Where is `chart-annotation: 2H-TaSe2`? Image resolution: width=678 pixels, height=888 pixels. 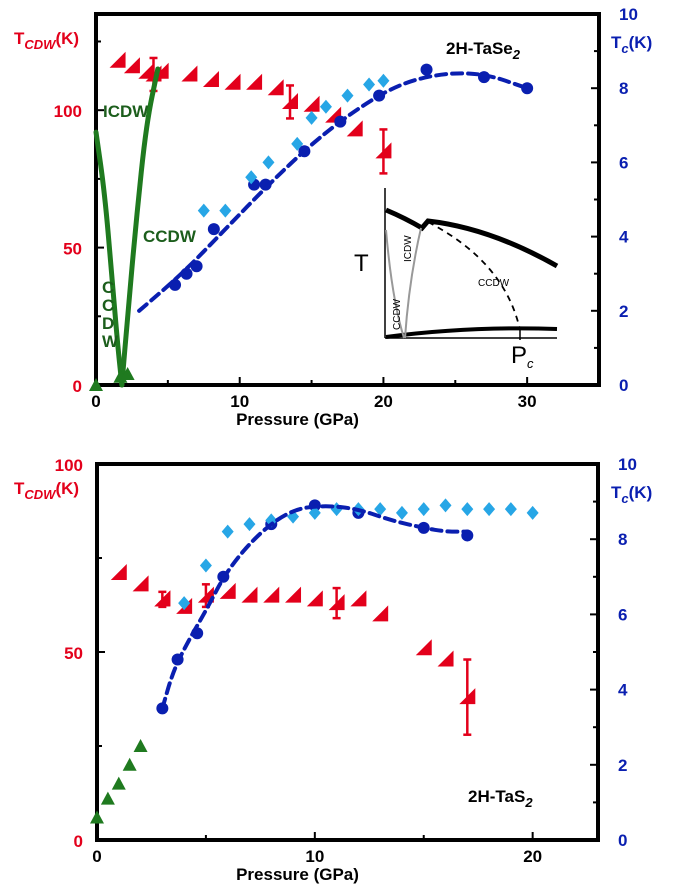 chart-annotation: 2H-TaSe2 is located at coordinates (483, 50).